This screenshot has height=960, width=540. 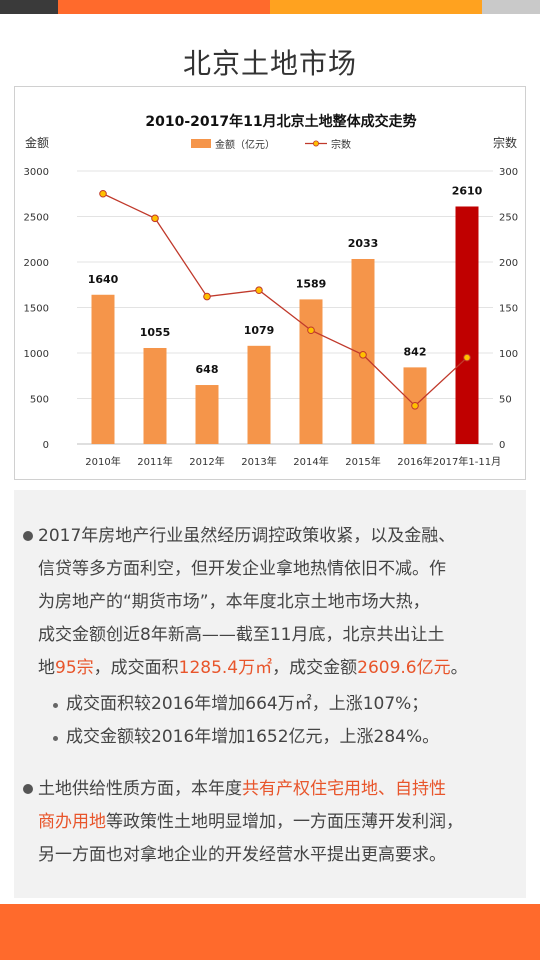 I want to click on text-run: ，成交金额, so click(x=315, y=668).